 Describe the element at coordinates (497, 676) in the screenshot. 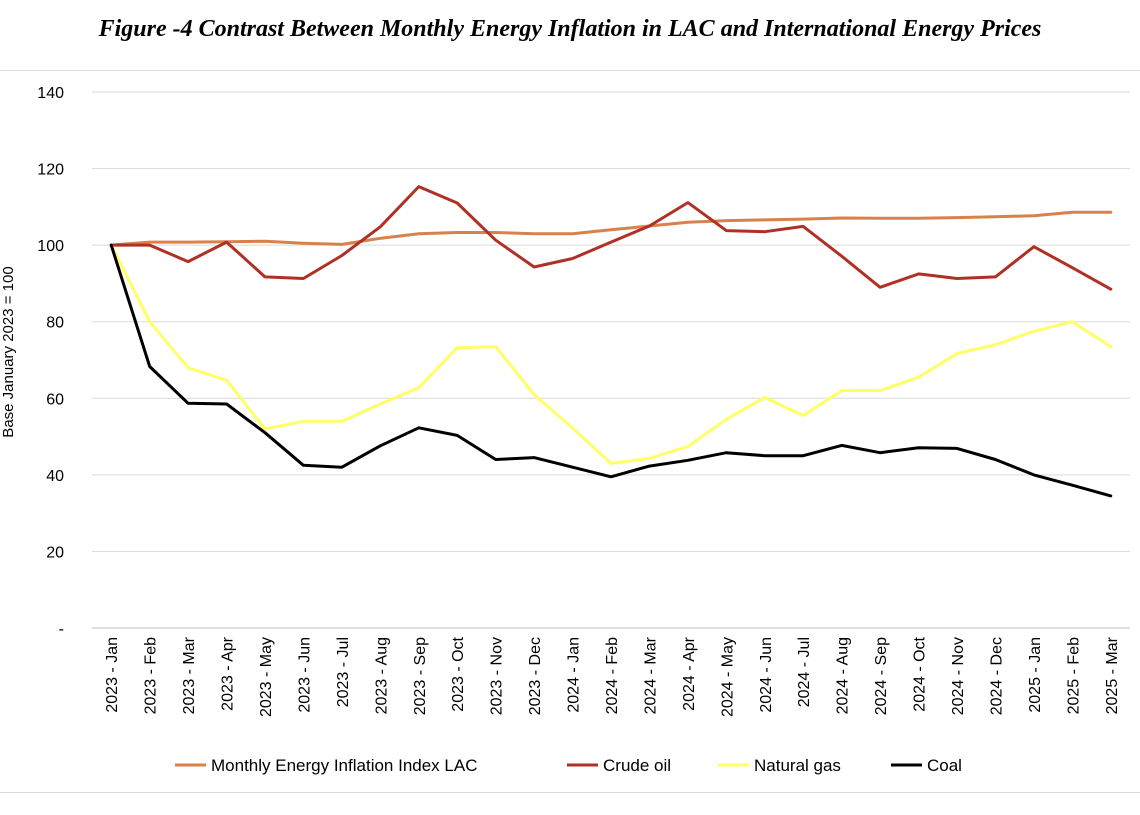

I see `x-tick-label: 2023 - Nov` at that location.